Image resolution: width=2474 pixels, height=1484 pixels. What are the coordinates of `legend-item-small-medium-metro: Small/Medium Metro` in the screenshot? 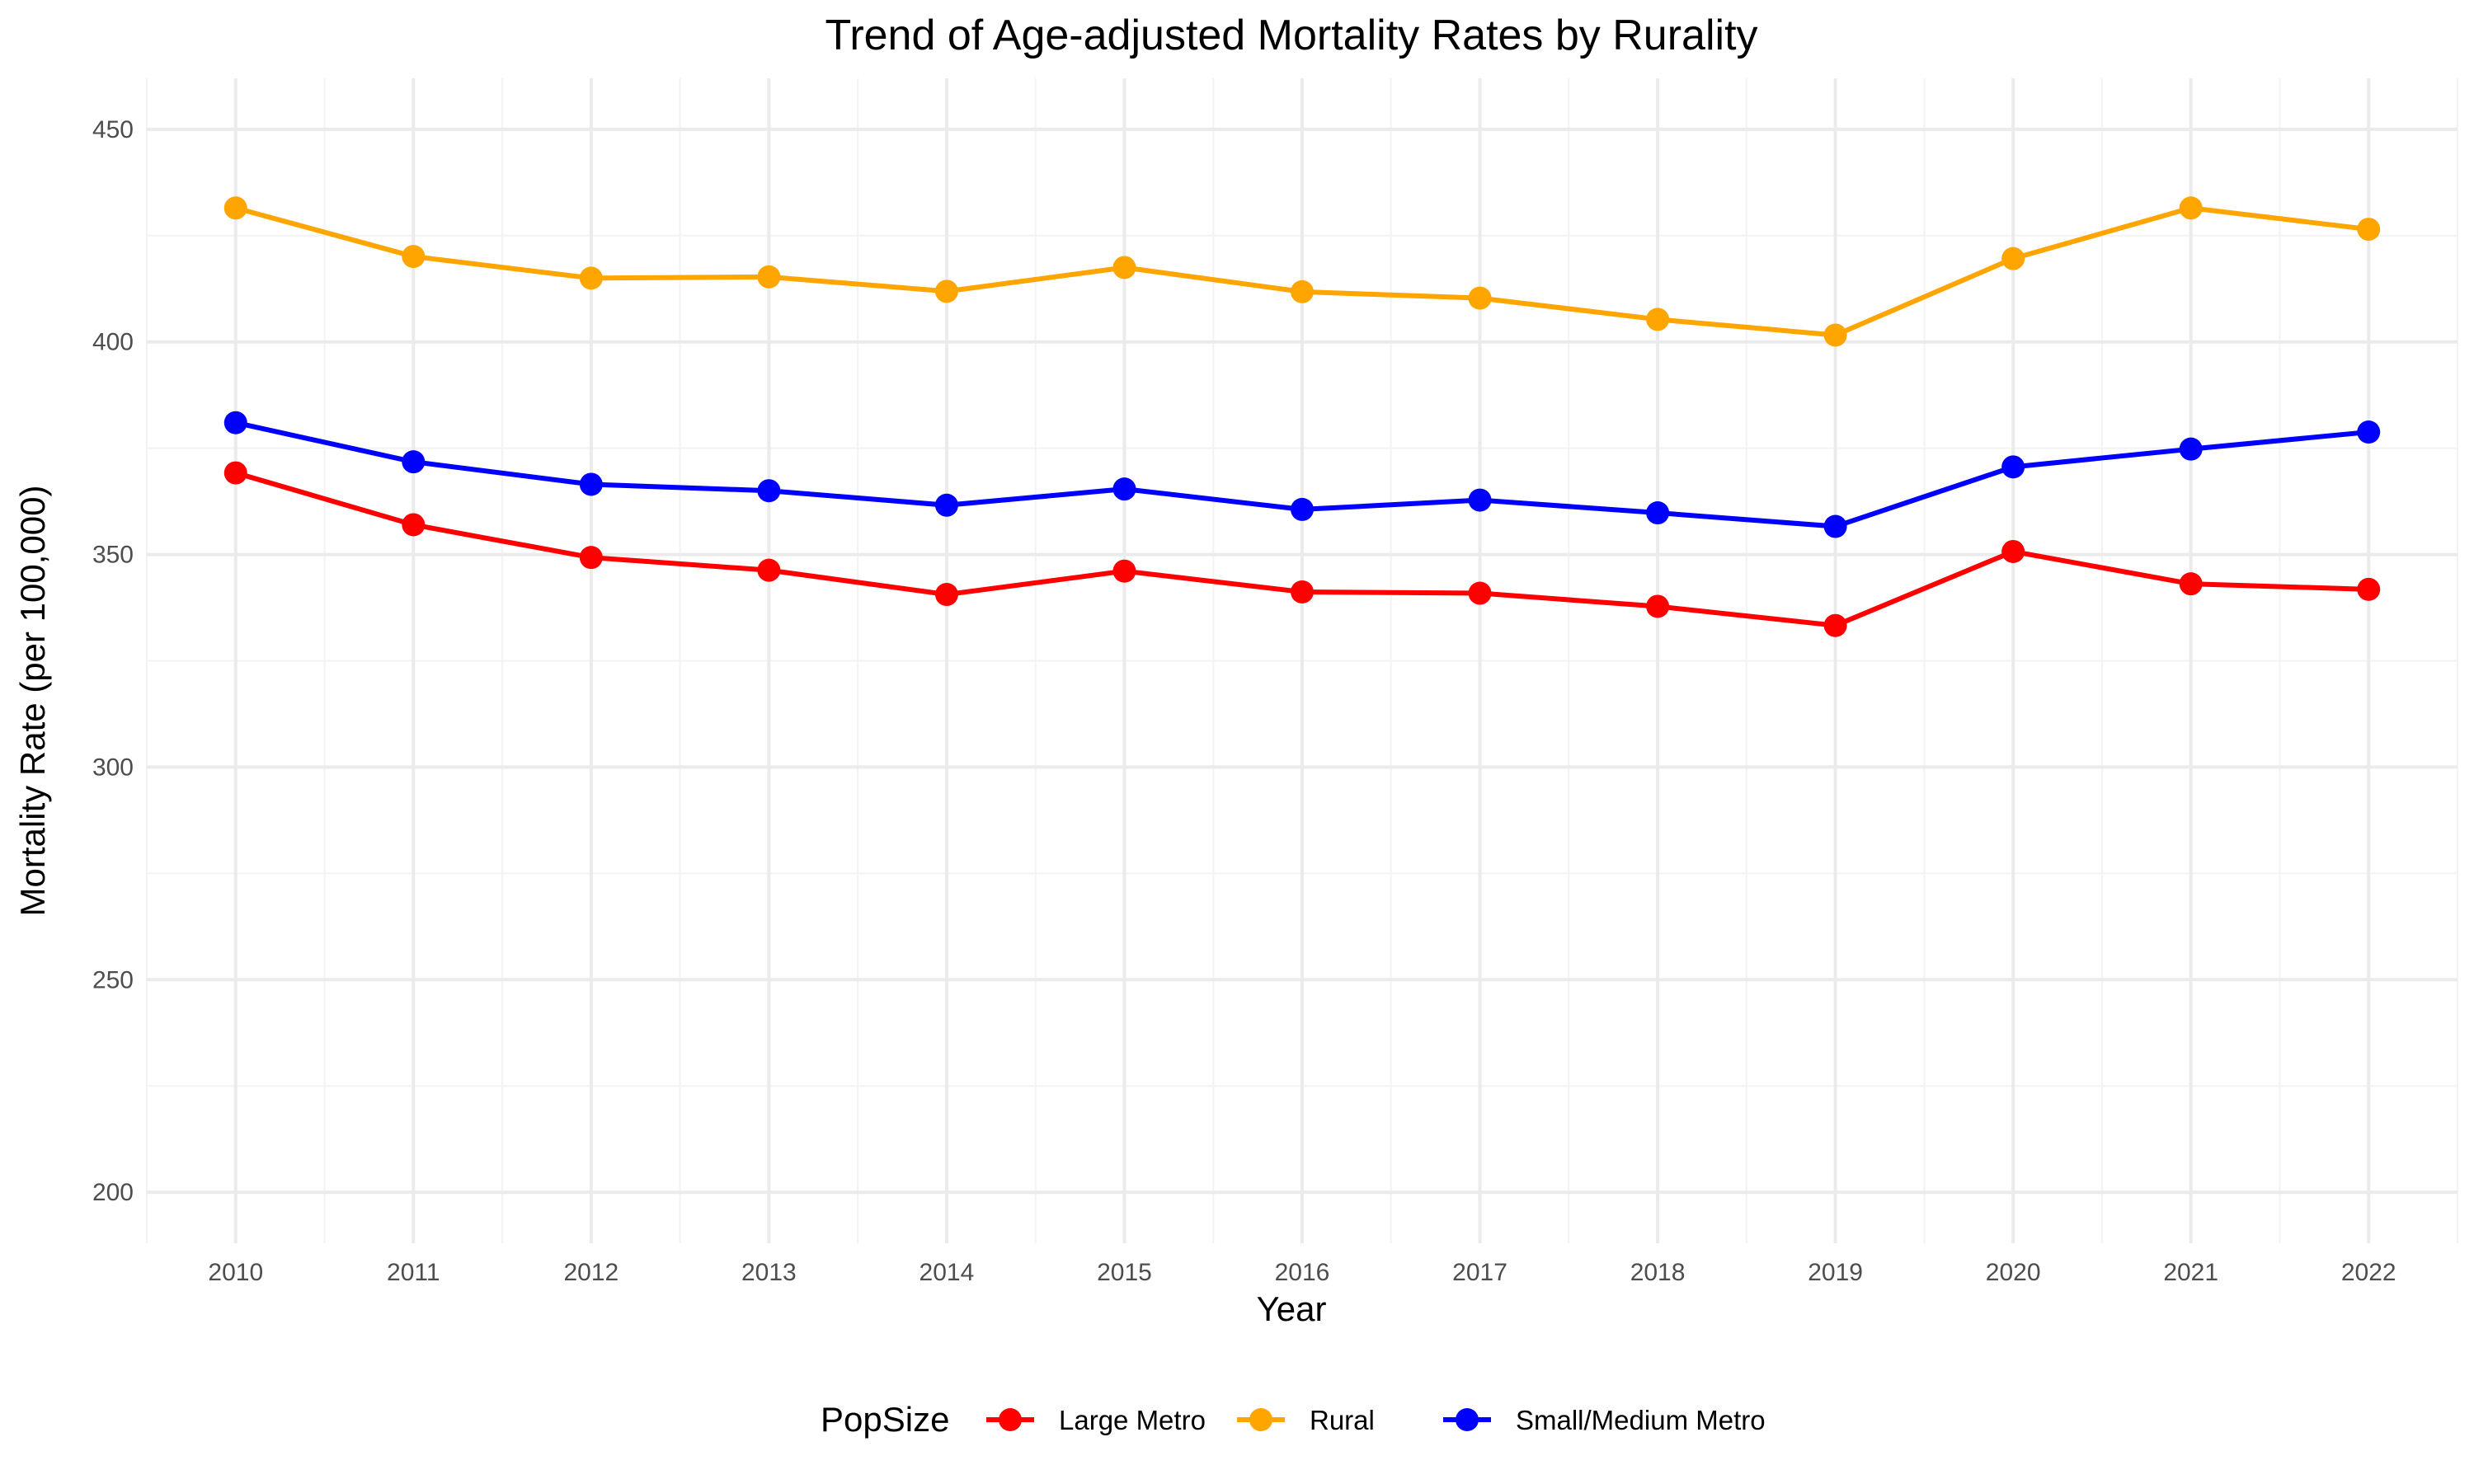 It's located at (1604, 1420).